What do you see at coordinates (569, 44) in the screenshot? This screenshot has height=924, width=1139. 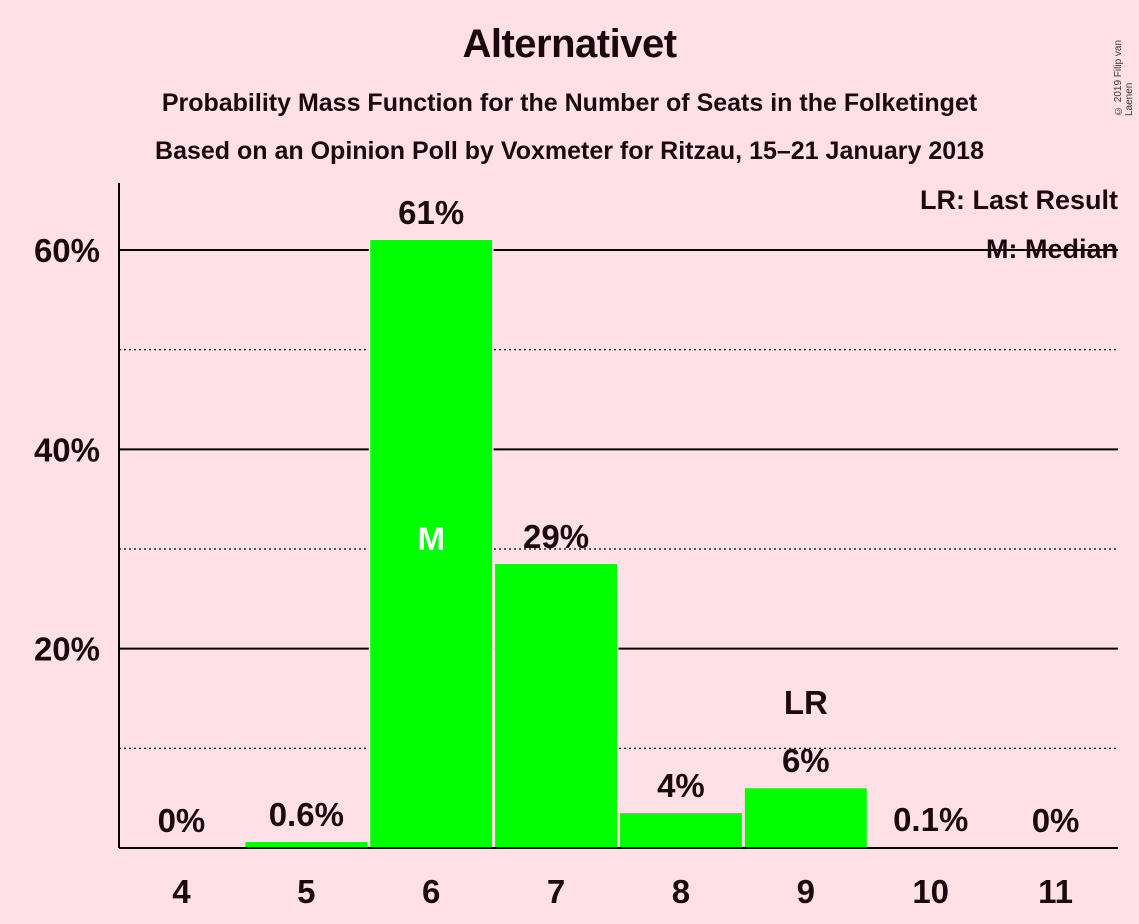 I see `chart-title: Alternativet` at bounding box center [569, 44].